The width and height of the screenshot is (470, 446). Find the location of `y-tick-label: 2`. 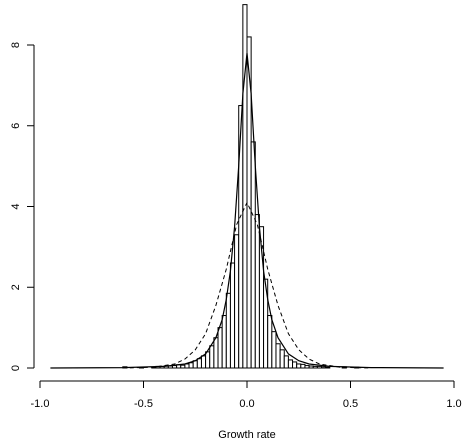

y-tick-label: 2 is located at coordinates (16, 287).